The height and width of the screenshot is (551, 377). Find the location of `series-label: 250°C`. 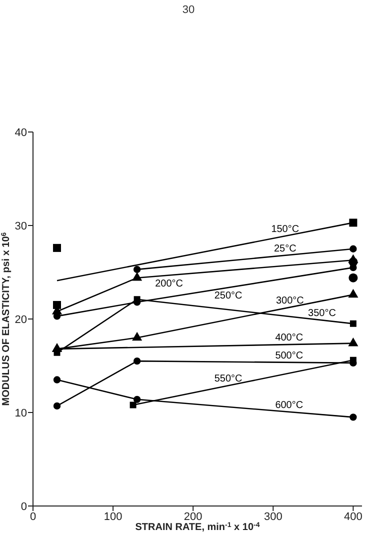

series-label: 250°C is located at coordinates (228, 296).